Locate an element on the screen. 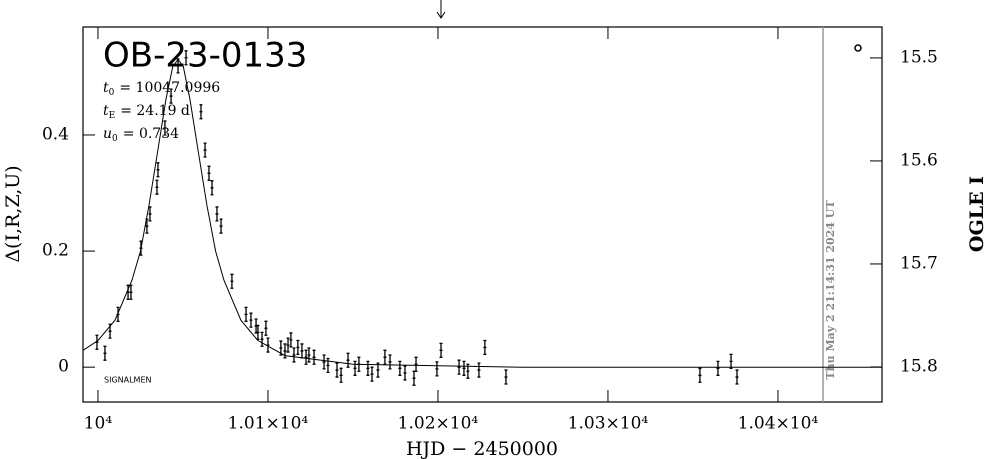  y-tick-label: 0.4 is located at coordinates (55, 134).